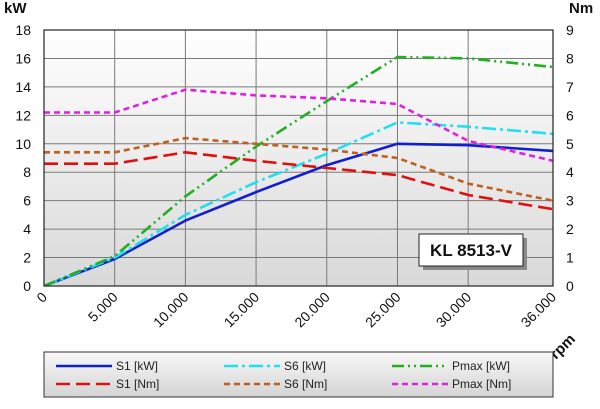  Describe the element at coordinates (15, 8) in the screenshot. I see `y-left-unit-label: kW` at that location.